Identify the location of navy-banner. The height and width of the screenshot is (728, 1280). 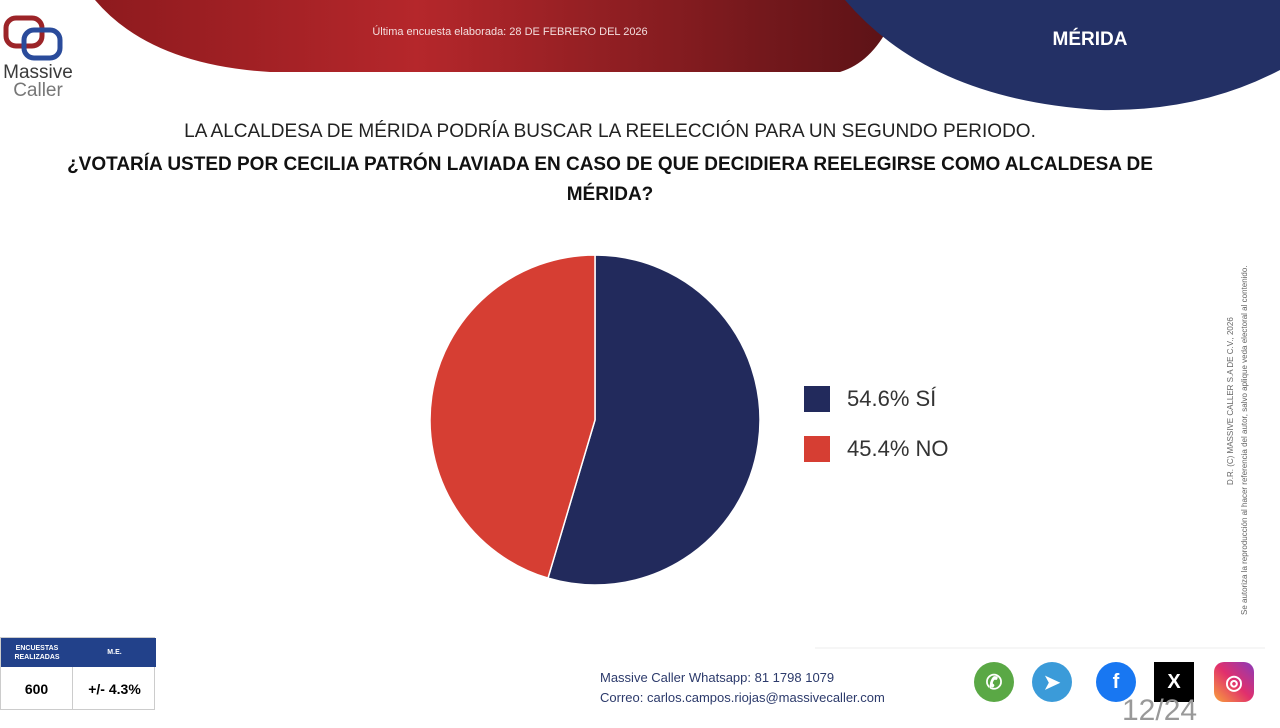
(1062, 55).